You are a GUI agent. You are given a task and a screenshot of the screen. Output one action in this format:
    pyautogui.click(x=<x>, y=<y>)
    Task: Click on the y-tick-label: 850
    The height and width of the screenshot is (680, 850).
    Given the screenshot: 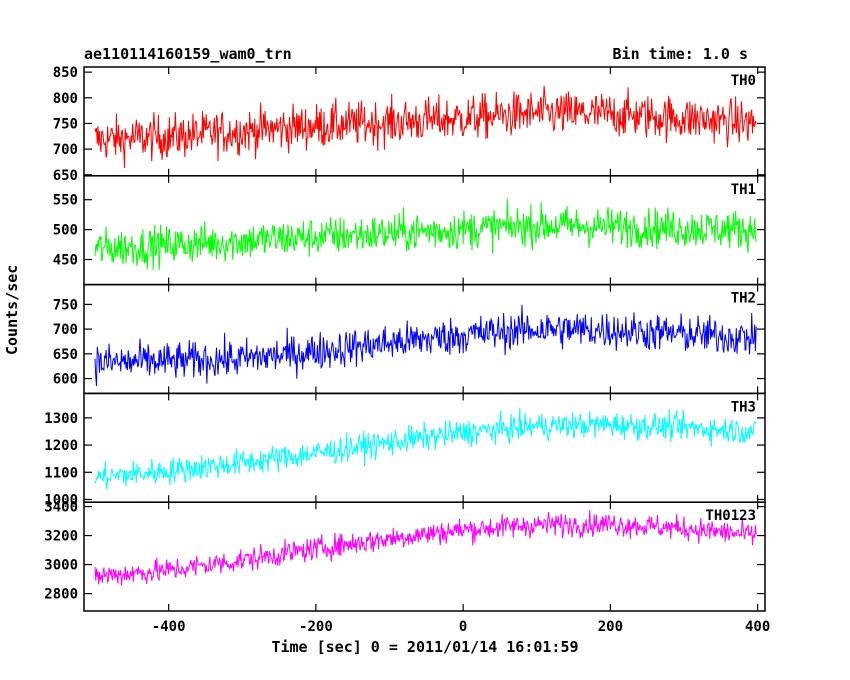 What is the action you would take?
    pyautogui.click(x=65, y=73)
    